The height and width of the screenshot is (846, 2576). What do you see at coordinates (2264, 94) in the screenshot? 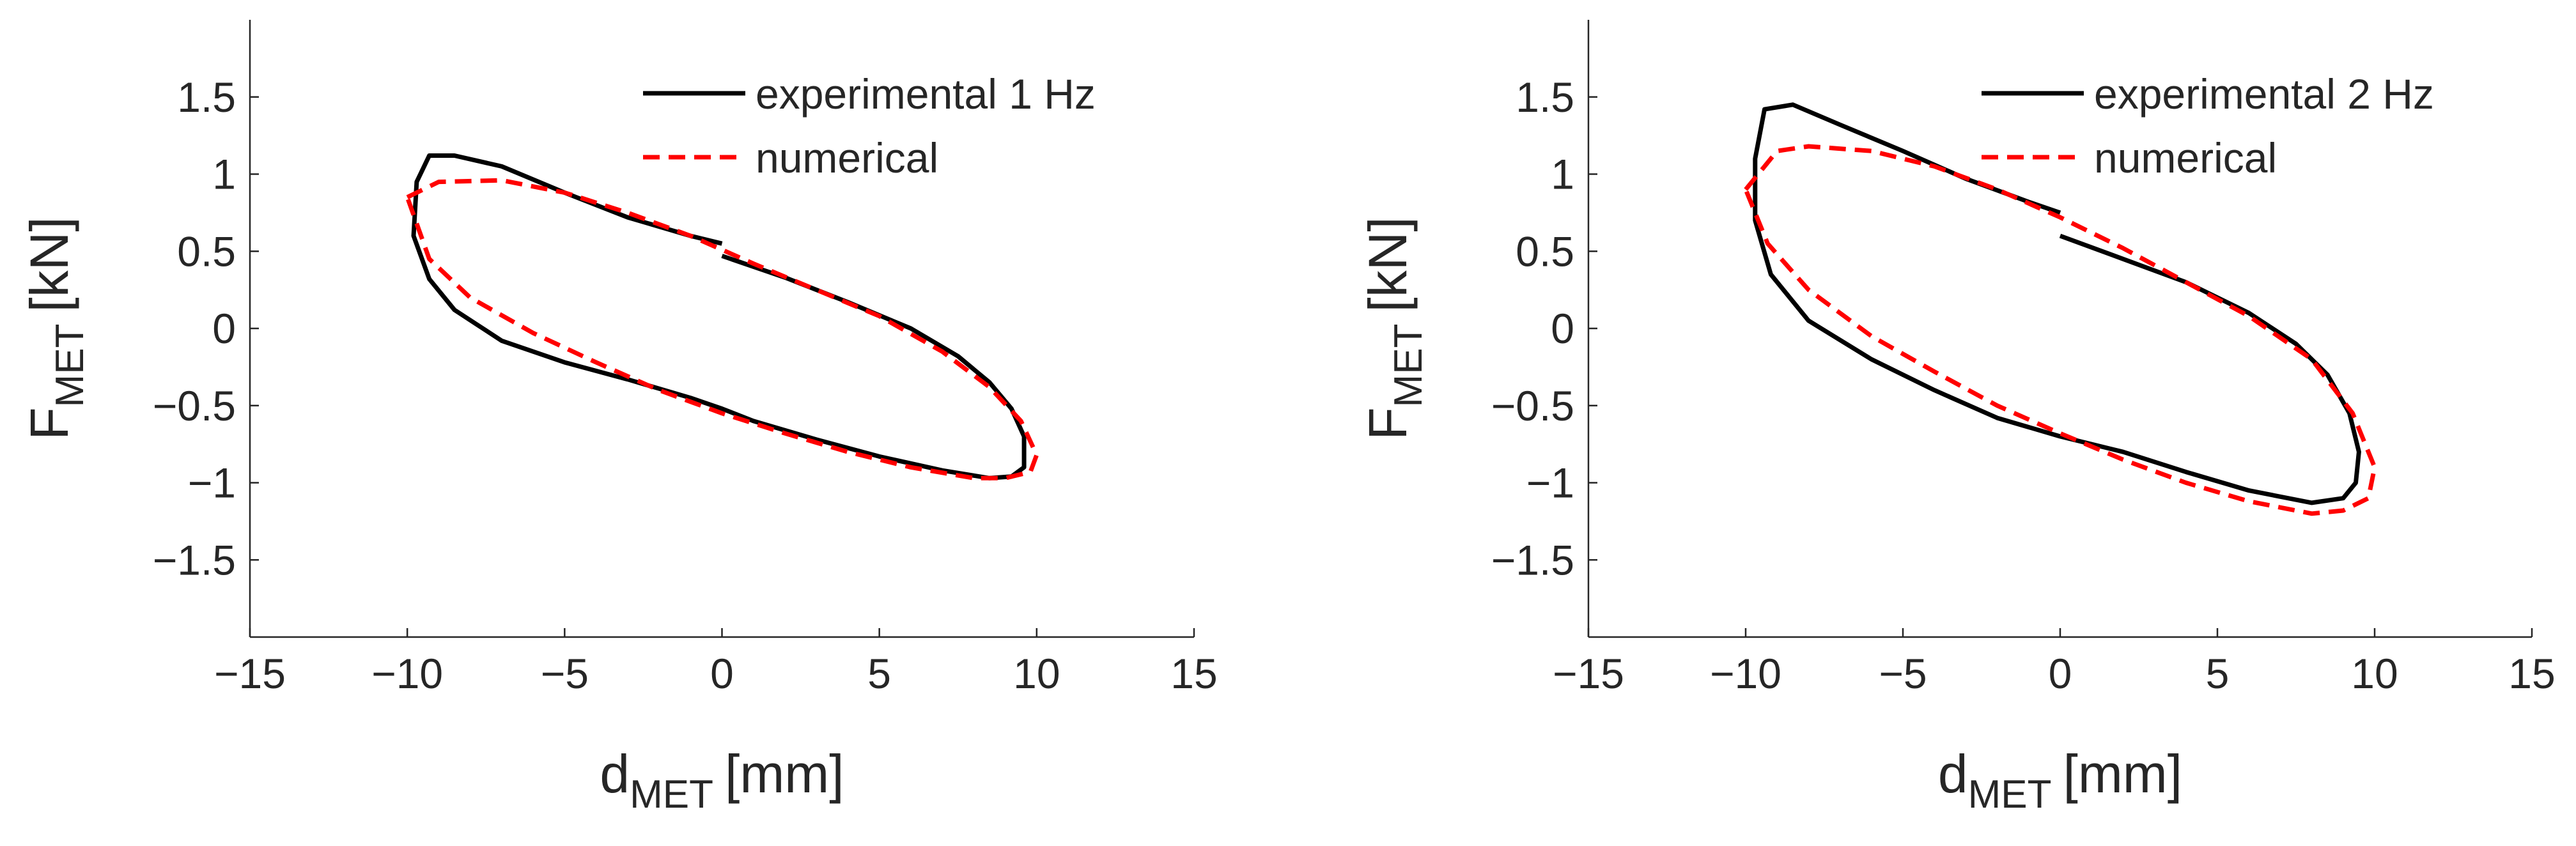
I see `legend-label: experimental 2 Hz` at bounding box center [2264, 94].